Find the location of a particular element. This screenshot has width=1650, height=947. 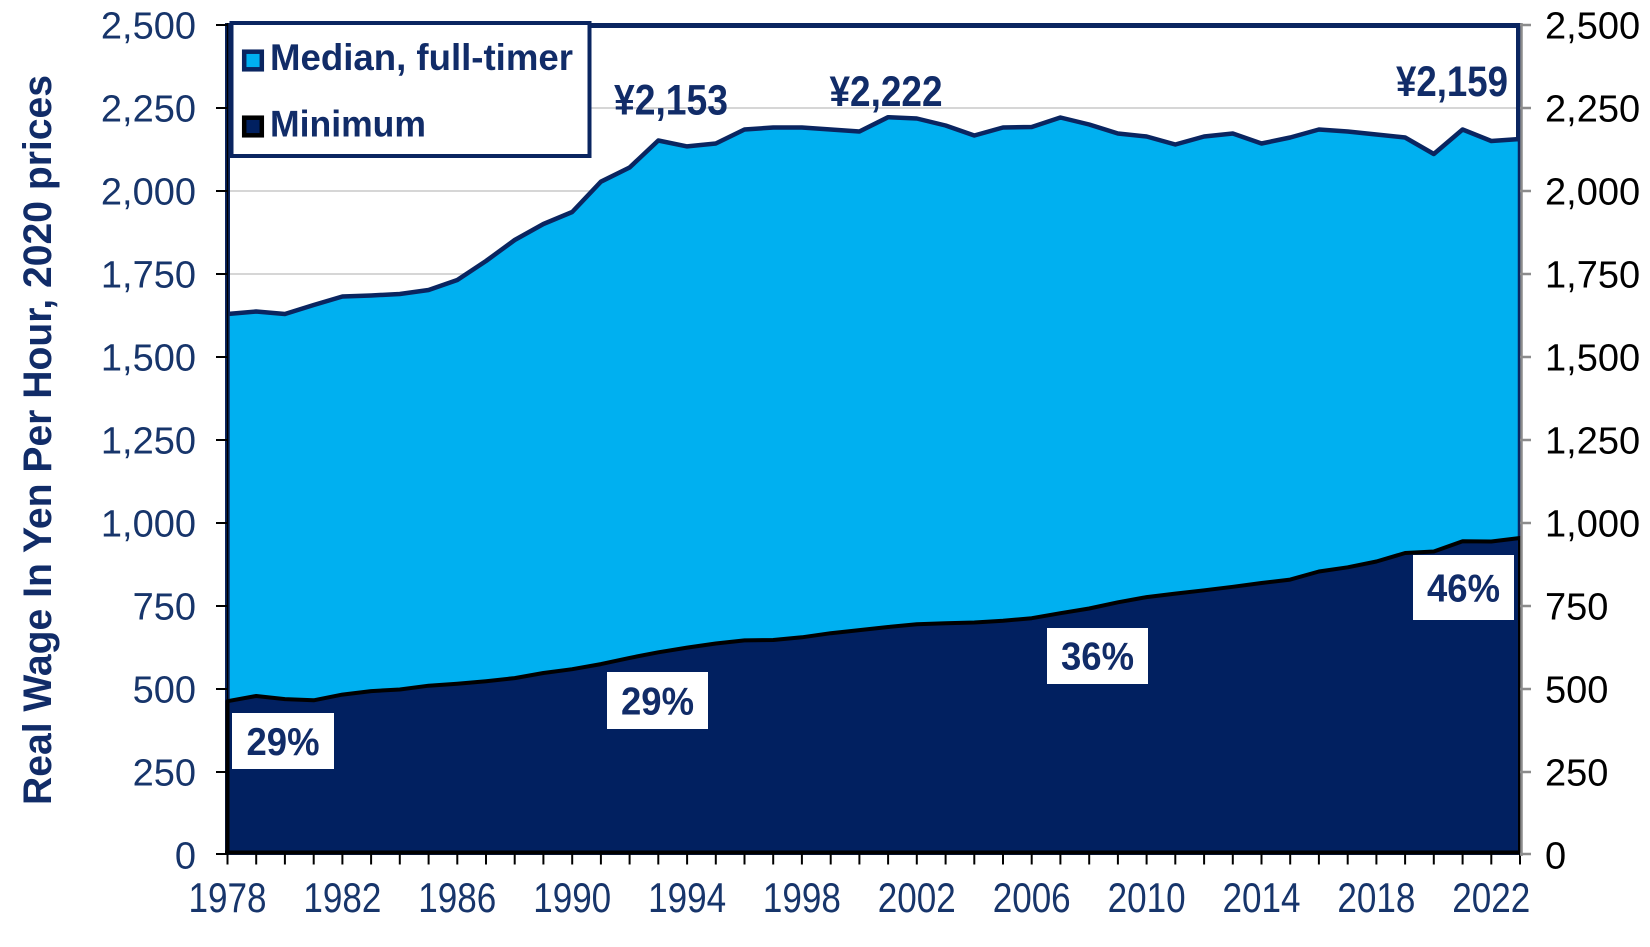

svg-text: 1990 is located at coordinates (572, 897).